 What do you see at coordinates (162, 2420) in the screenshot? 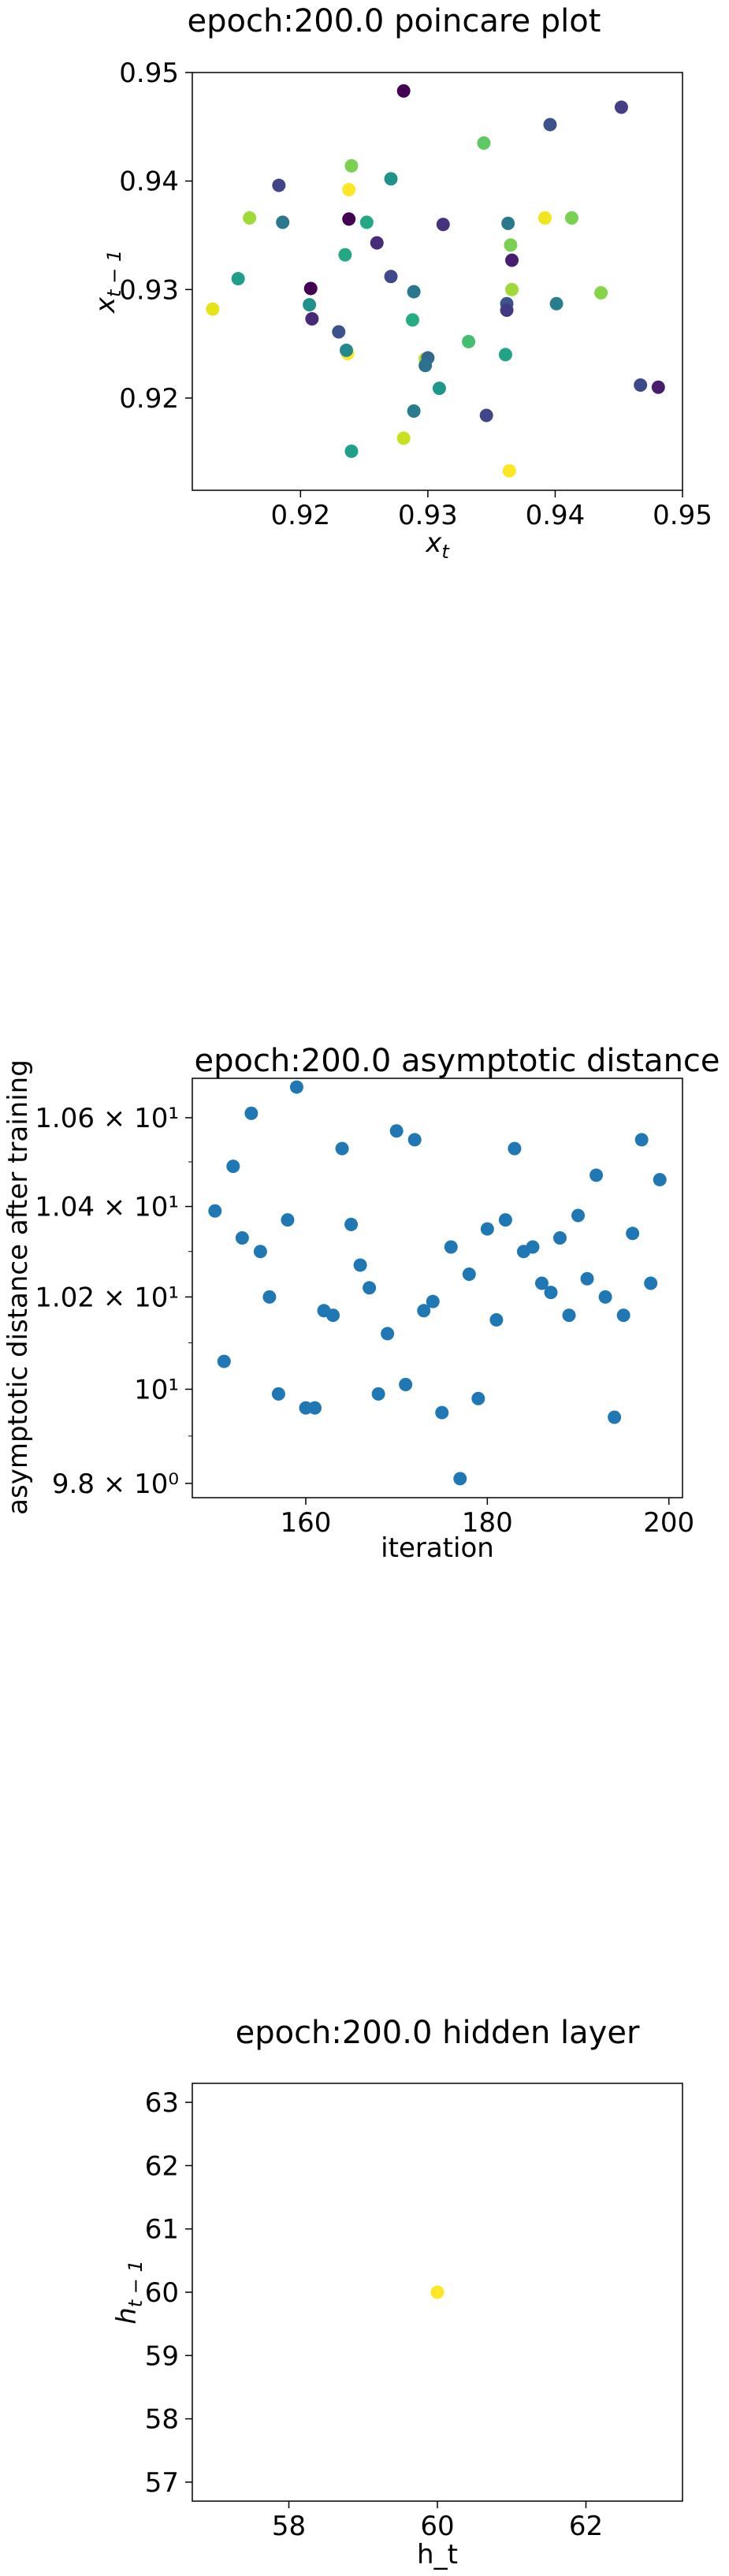
I see `y-tick-label: 58` at bounding box center [162, 2420].